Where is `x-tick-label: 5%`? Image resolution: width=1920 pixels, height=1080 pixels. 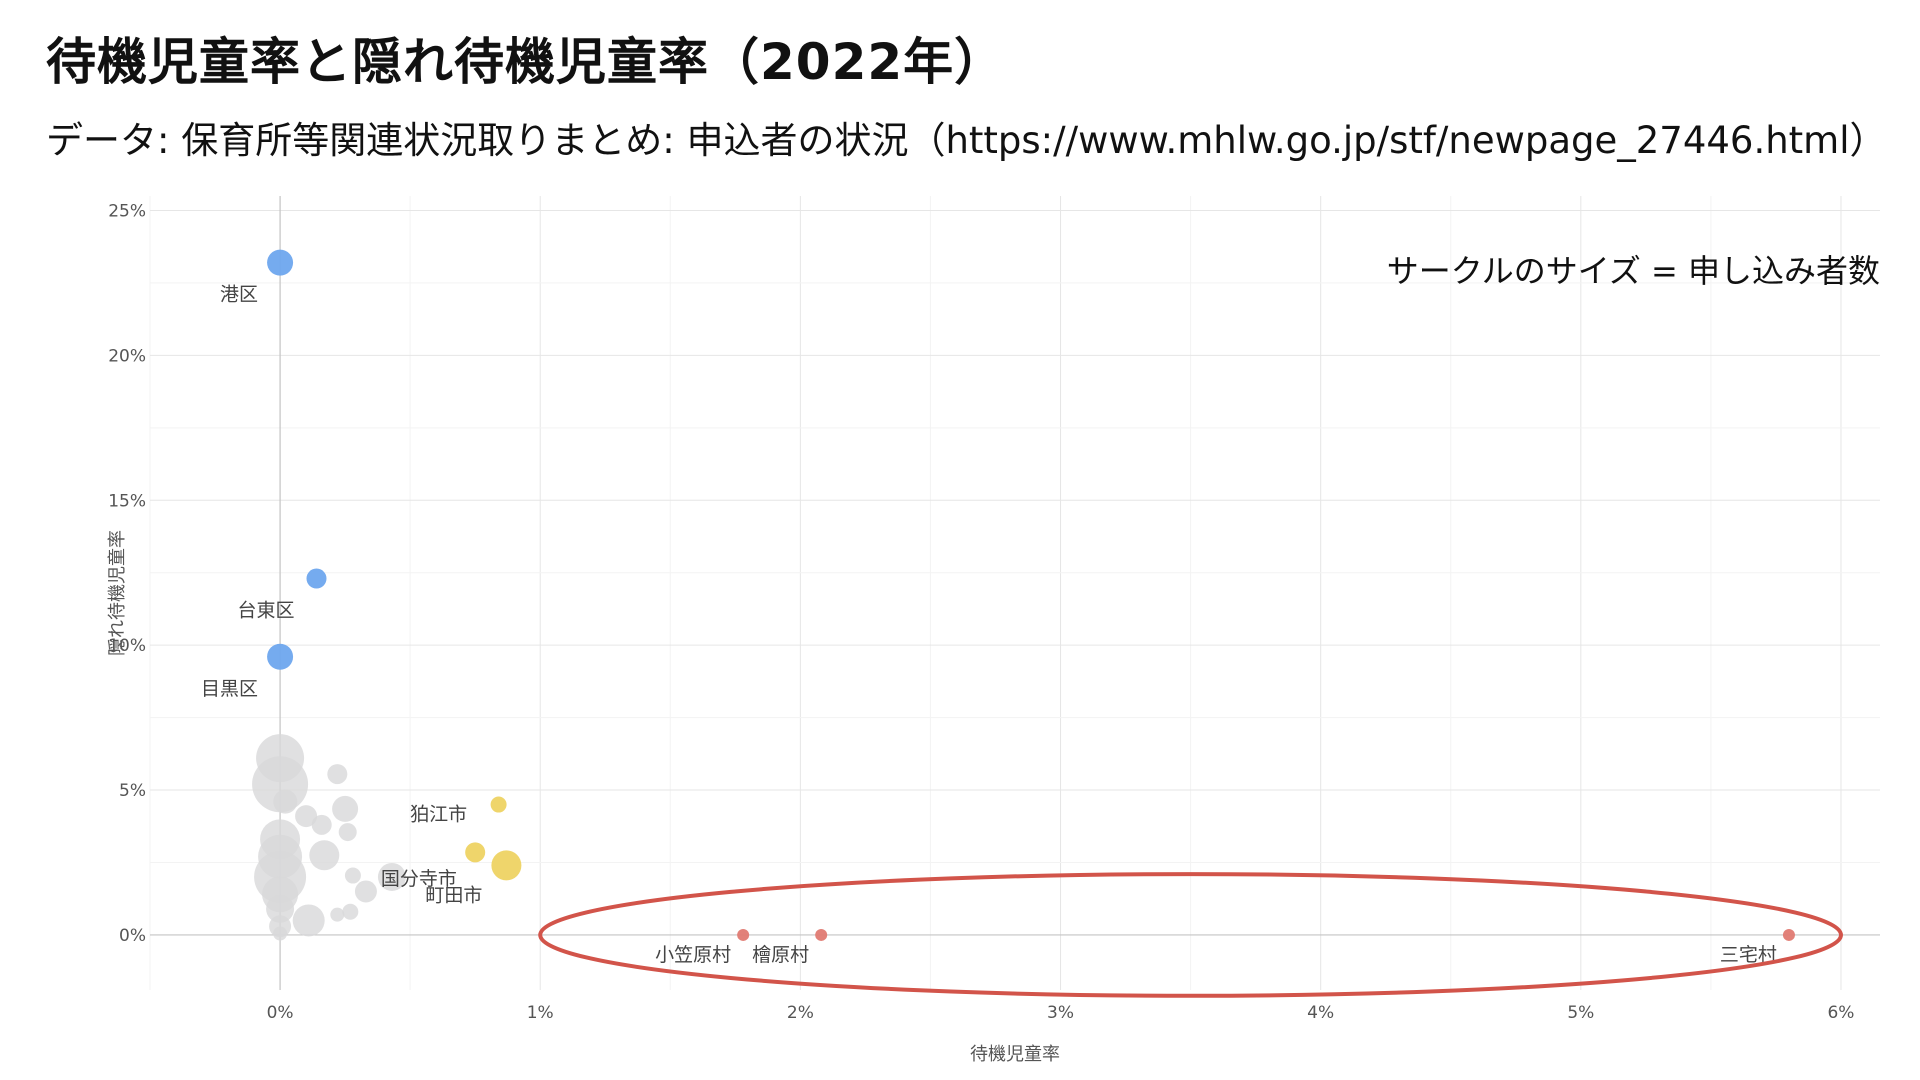
x-tick-label: 5% is located at coordinates (1580, 1013).